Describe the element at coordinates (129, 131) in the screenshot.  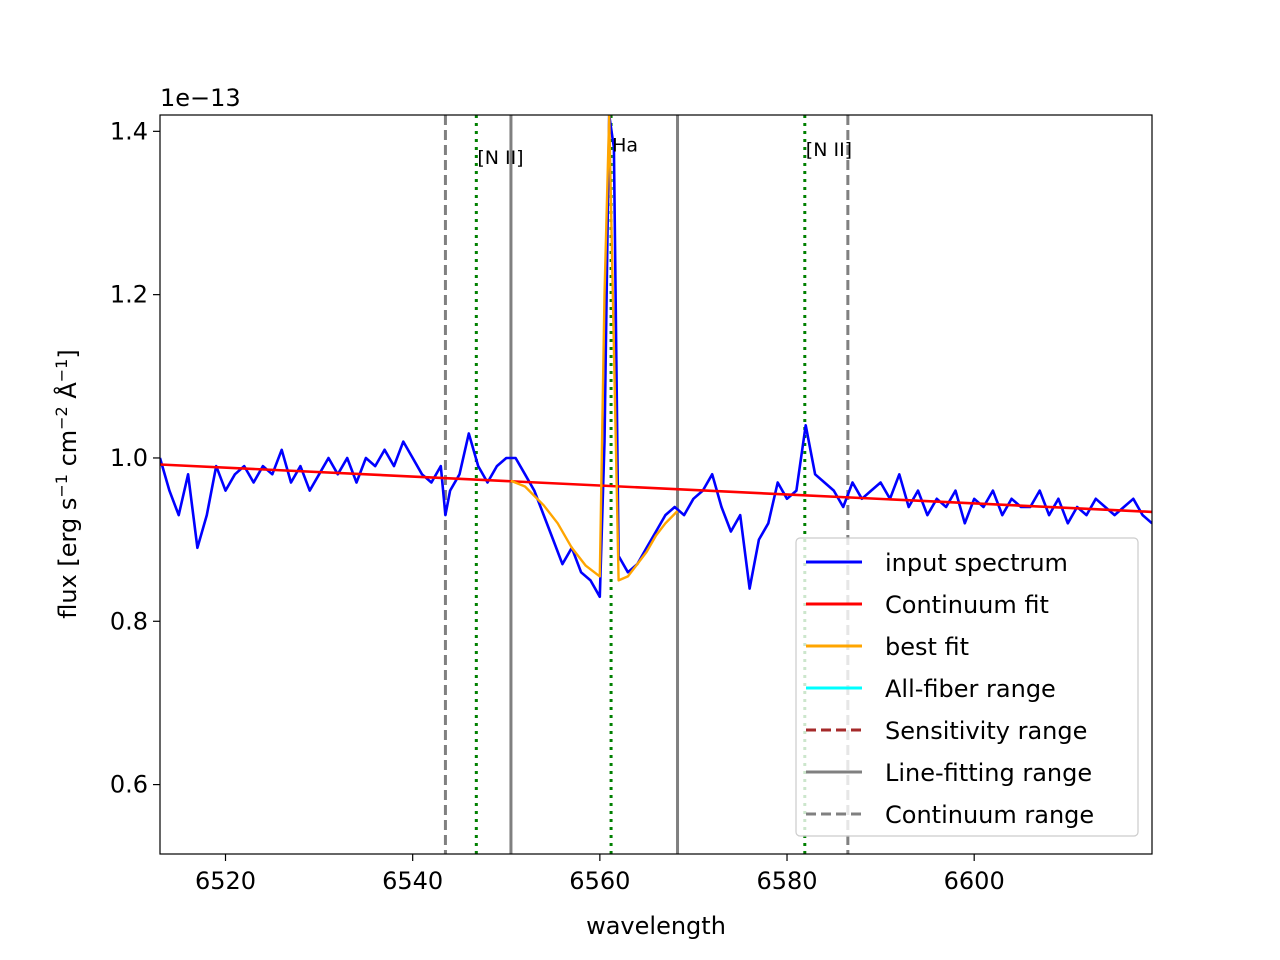
I see `y-tick-label: 1.4` at that location.